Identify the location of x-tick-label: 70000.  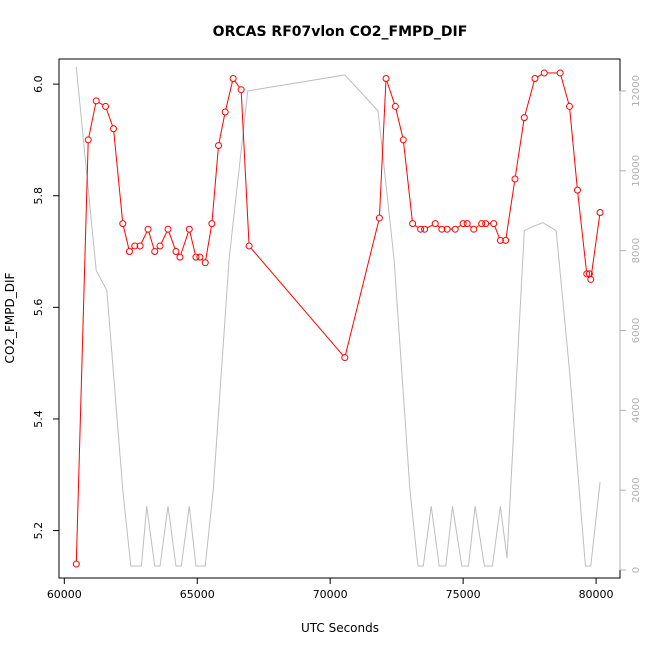
(330, 594).